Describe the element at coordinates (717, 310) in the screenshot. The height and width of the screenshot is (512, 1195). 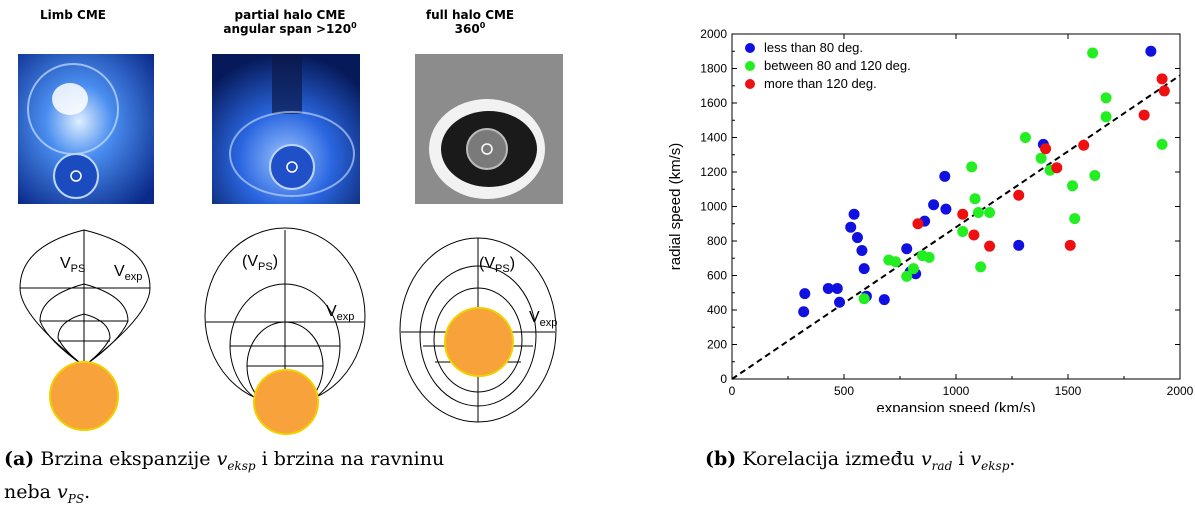
I see `y-tick-label: 400` at that location.